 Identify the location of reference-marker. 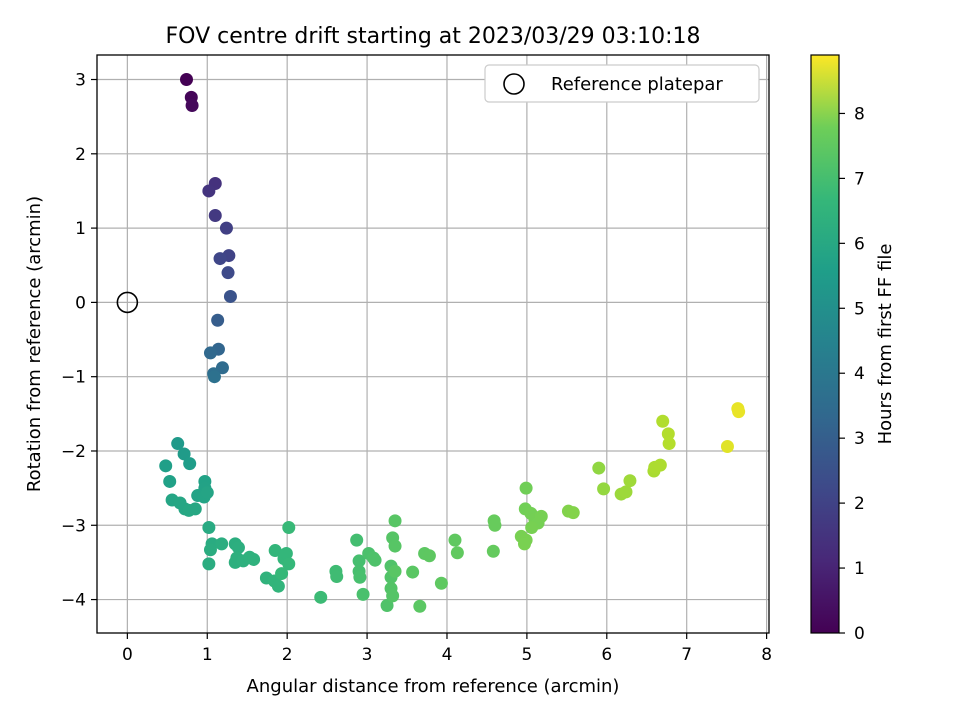
(127, 302).